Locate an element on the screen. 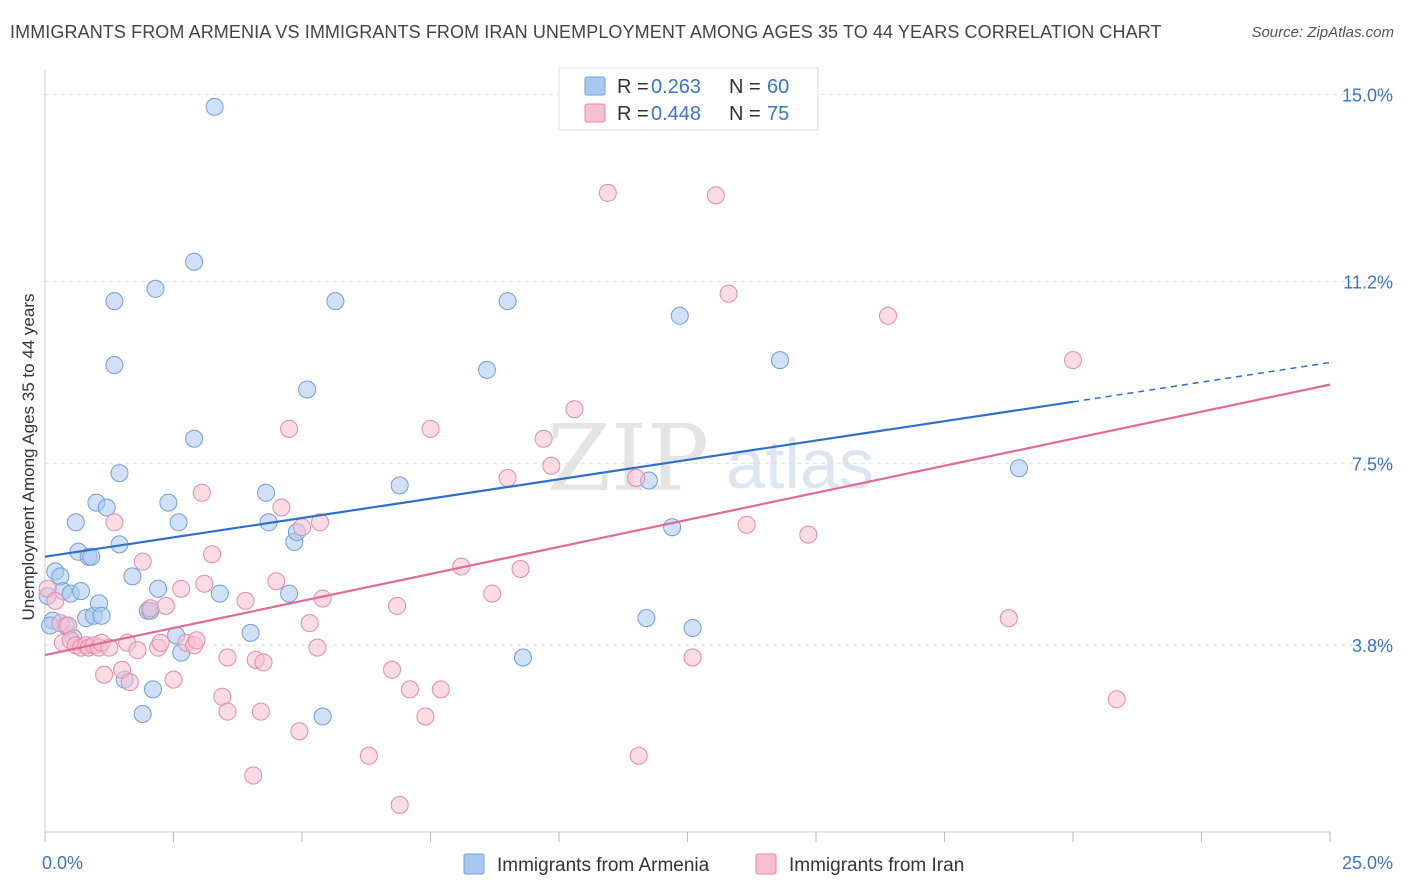 Image resolution: width=1406 pixels, height=892 pixels. legend-n-label-armenia: N = is located at coordinates (745, 87).